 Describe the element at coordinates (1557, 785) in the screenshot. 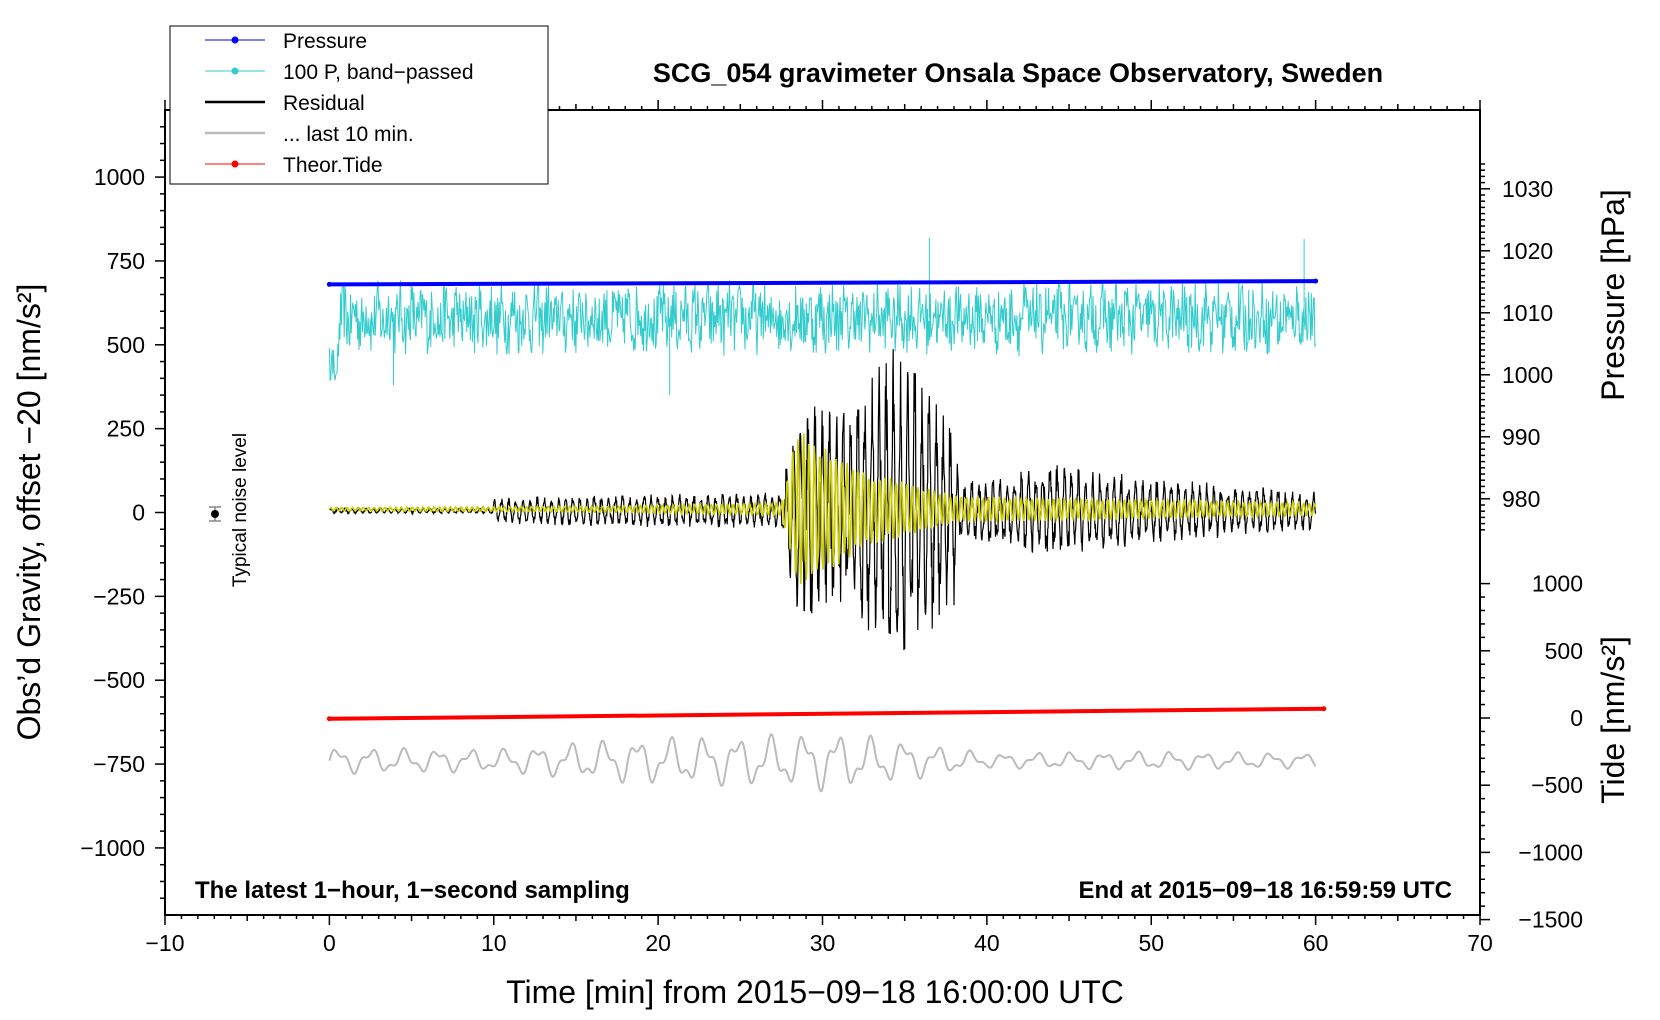

I see `tide-tick-label: −500` at that location.